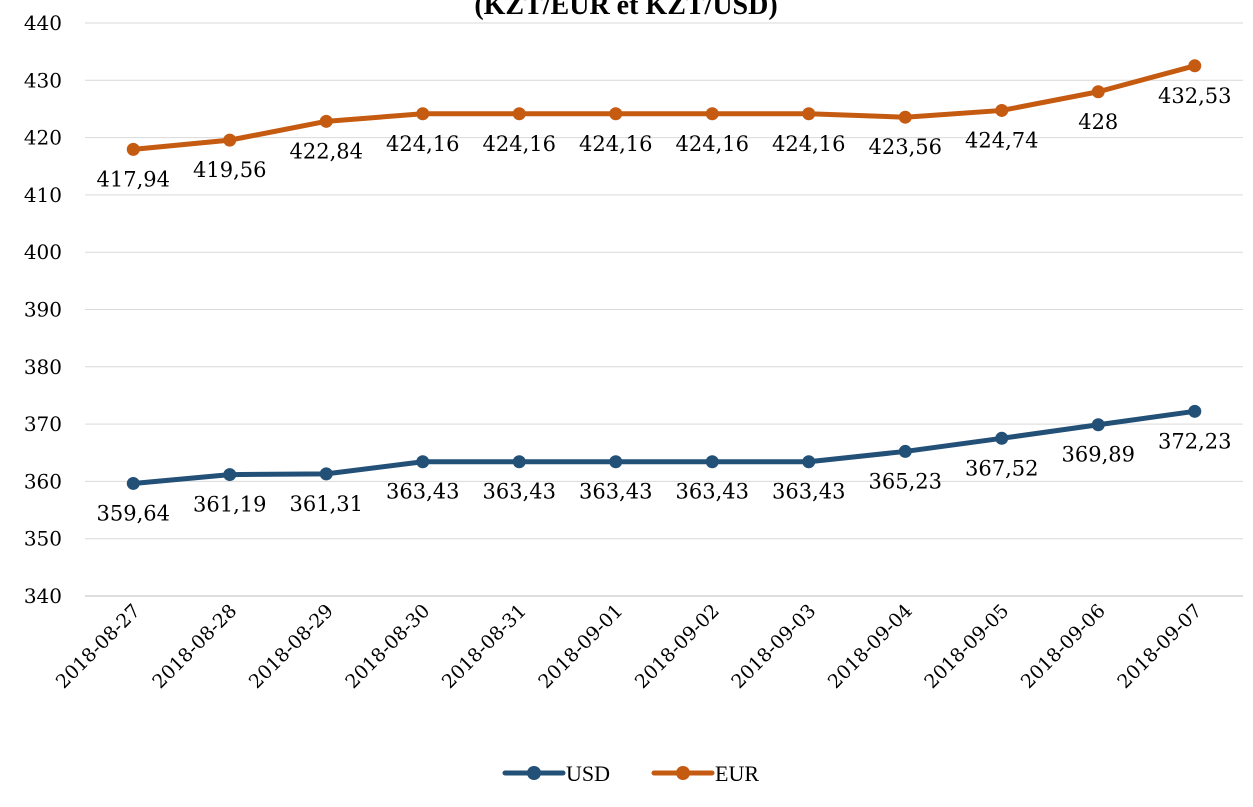  I want to click on eur-series-line, so click(664, 107).